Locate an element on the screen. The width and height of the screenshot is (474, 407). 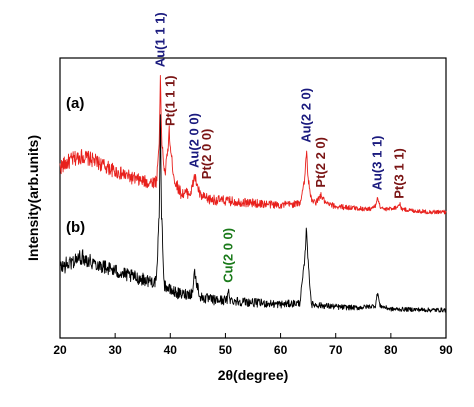
x-tick-label-30: 30 is located at coordinates (115, 350).